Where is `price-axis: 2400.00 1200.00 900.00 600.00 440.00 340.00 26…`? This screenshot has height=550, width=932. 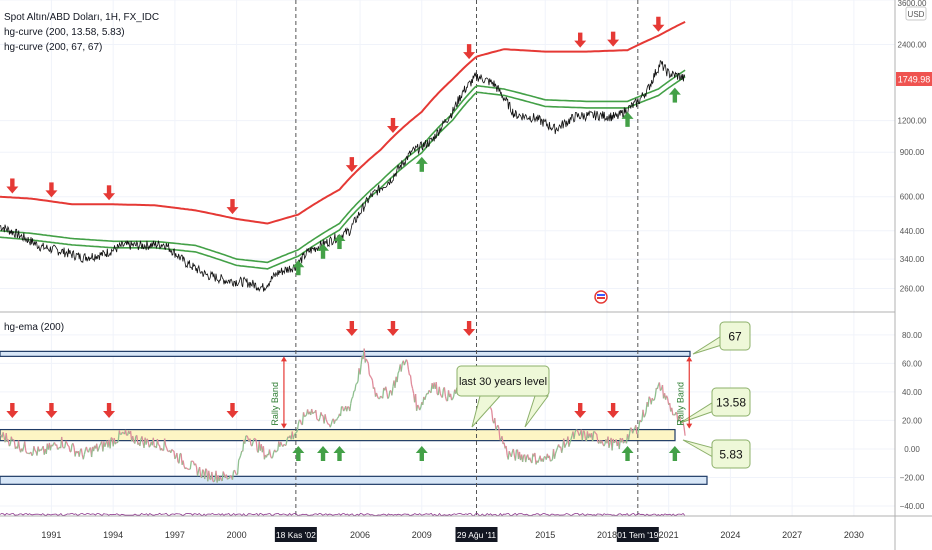 price-axis: 2400.00 1200.00 900.00 600.00 440.00 340.00 26… is located at coordinates (912, 147).